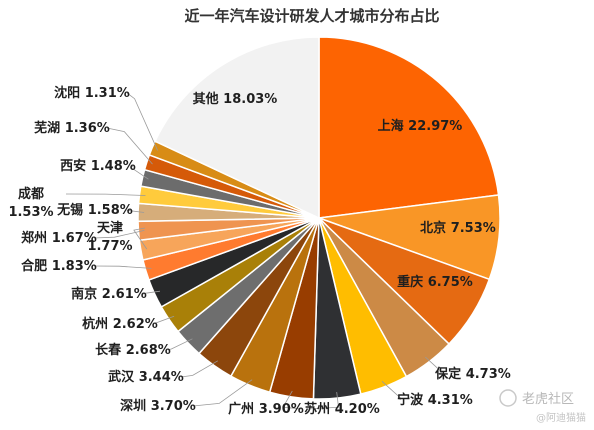 The height and width of the screenshot is (430, 594). I want to click on slice-label-18: 西安 1.48%, so click(98, 166).